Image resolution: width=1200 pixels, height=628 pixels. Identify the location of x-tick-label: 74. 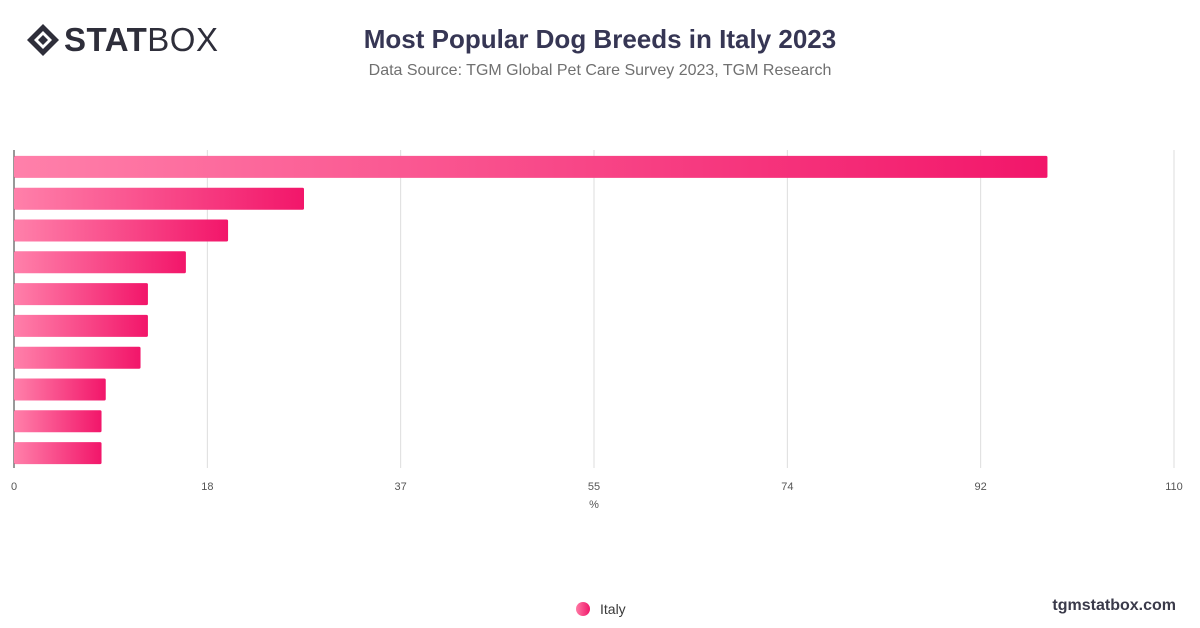
(787, 487).